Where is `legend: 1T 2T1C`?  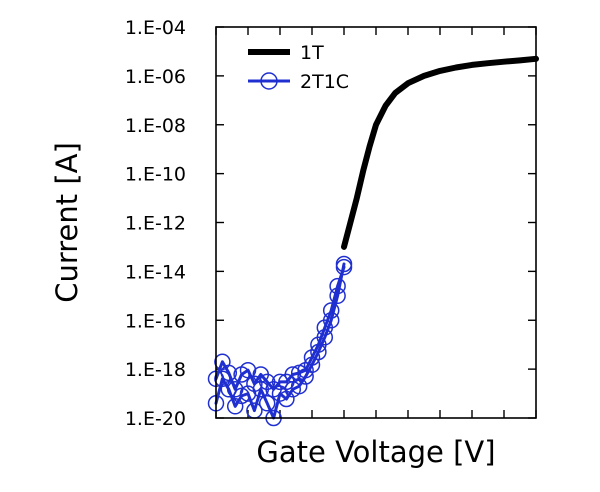 legend: 1T 2T1C is located at coordinates (298, 67).